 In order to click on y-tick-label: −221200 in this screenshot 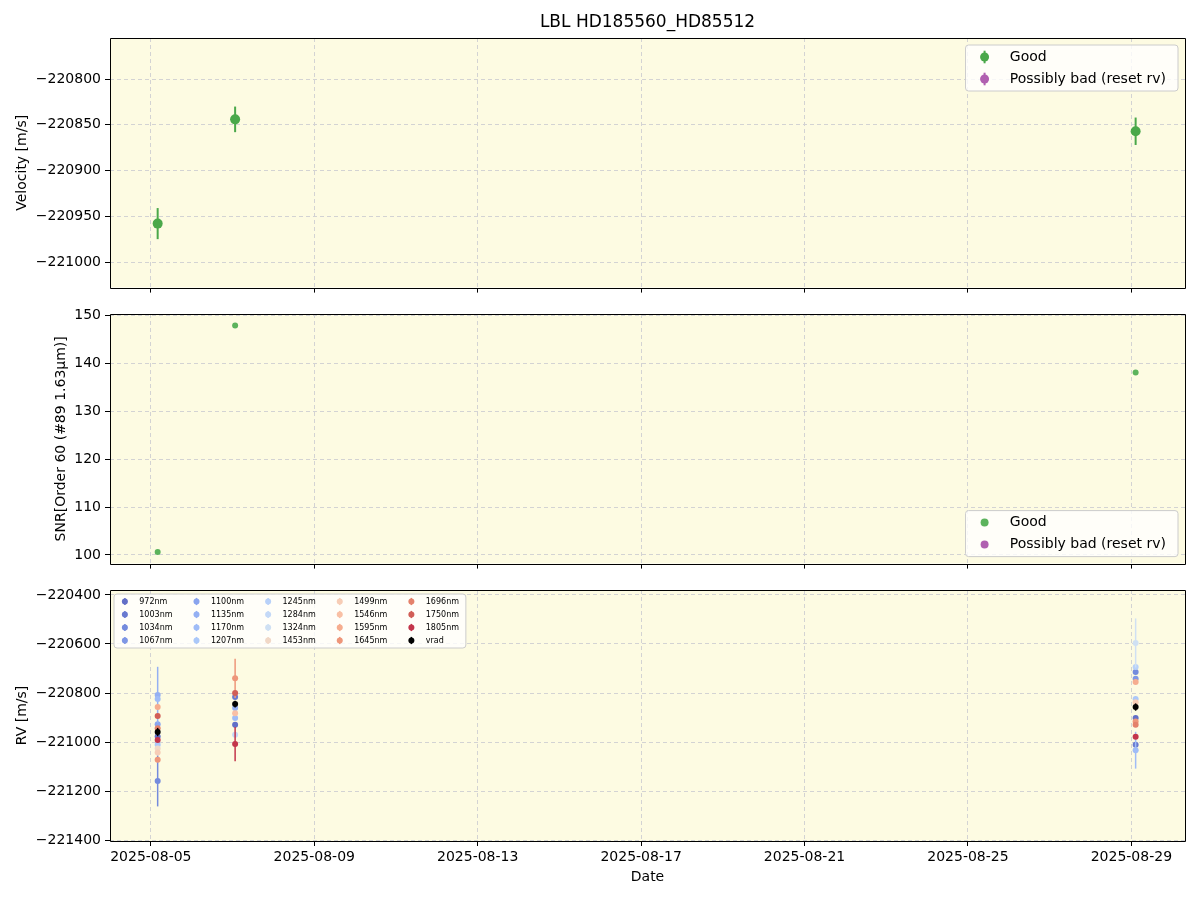, I will do `click(68, 789)`.